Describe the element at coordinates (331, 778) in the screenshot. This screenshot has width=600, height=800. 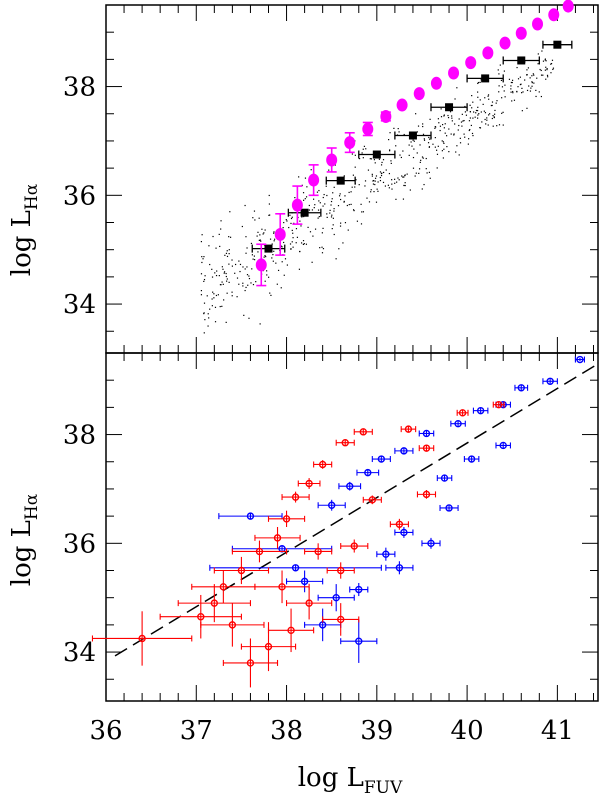
I see `x-axis-title-main: log L` at that location.